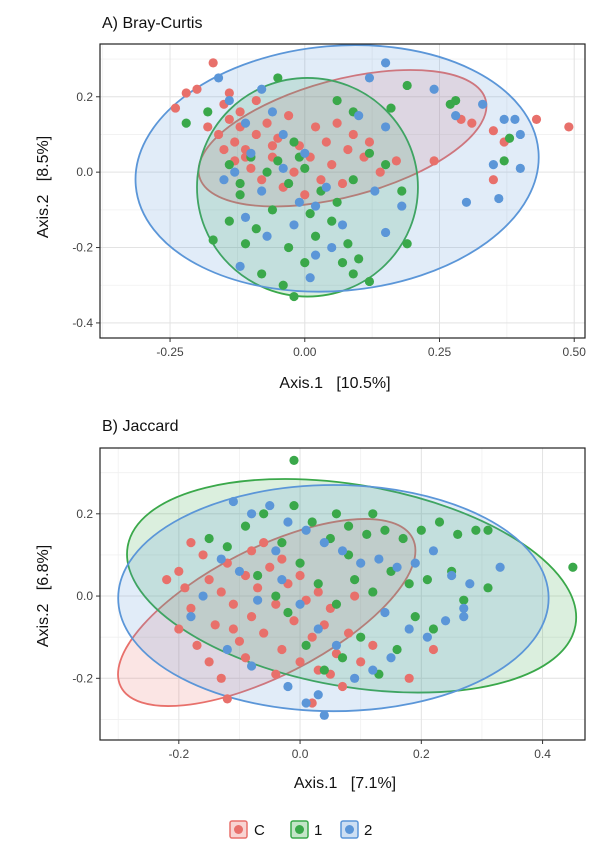 The image size is (595, 850). I want to click on x-tick-label: 0.4, so click(542, 754).